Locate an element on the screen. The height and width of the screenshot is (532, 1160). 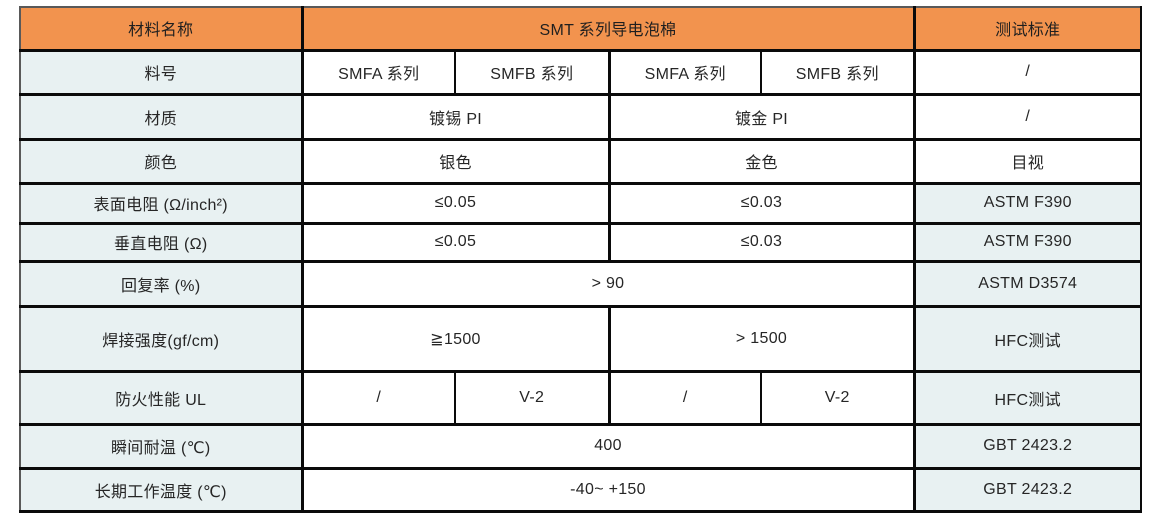
operating-temperature-standard: GBT 2423.2 is located at coordinates (1027, 489).